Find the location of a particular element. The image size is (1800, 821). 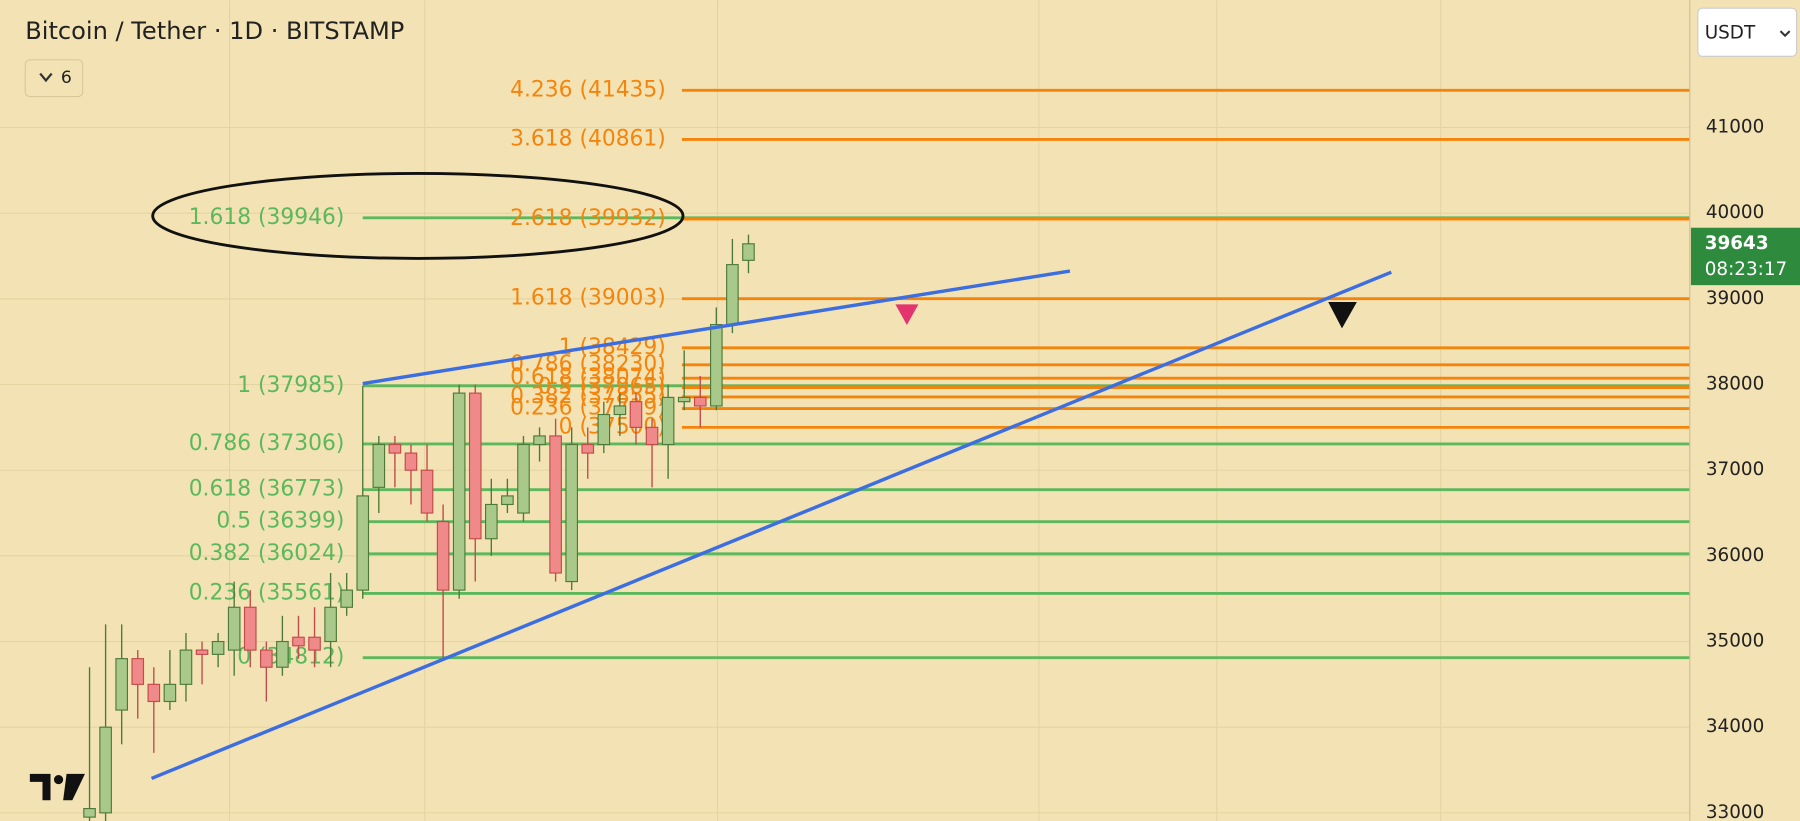

currency-label: USDT is located at coordinates (1730, 32).